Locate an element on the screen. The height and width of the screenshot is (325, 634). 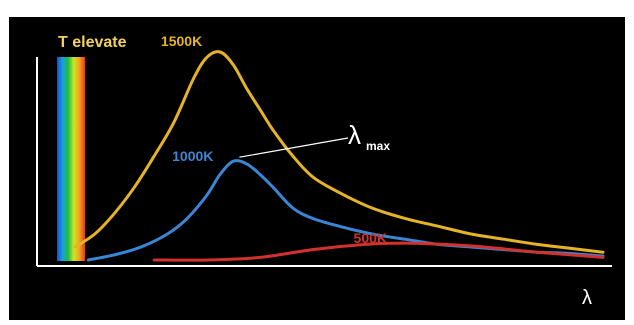
lambda-max-leader-line is located at coordinates (294, 147).